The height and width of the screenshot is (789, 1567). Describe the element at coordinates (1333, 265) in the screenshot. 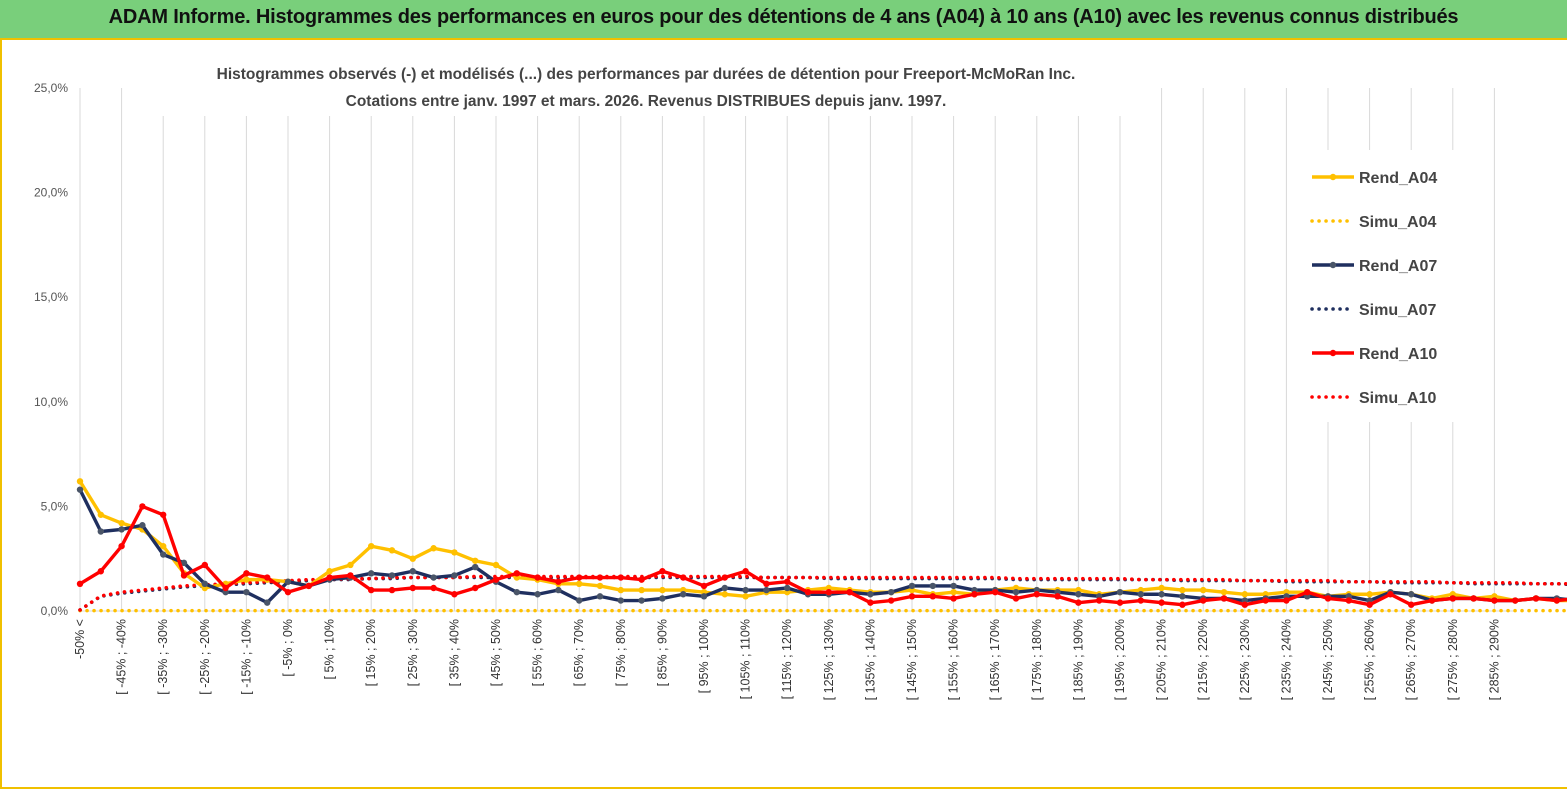

I see `legend-marker-rend-a07` at that location.